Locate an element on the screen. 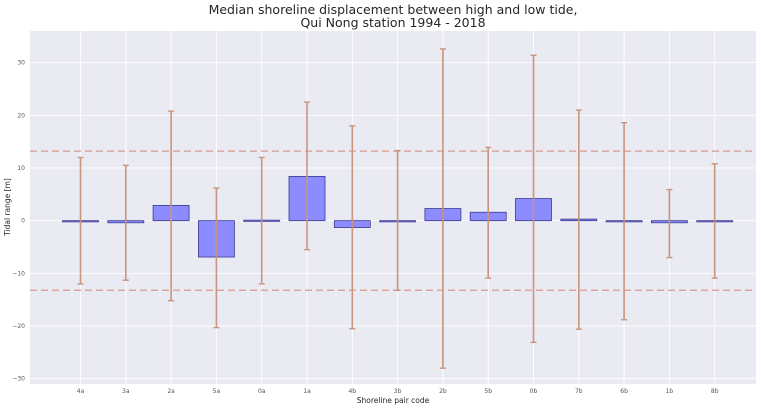 The image size is (761, 413). x-tick-label-3b: 3b is located at coordinates (398, 391).